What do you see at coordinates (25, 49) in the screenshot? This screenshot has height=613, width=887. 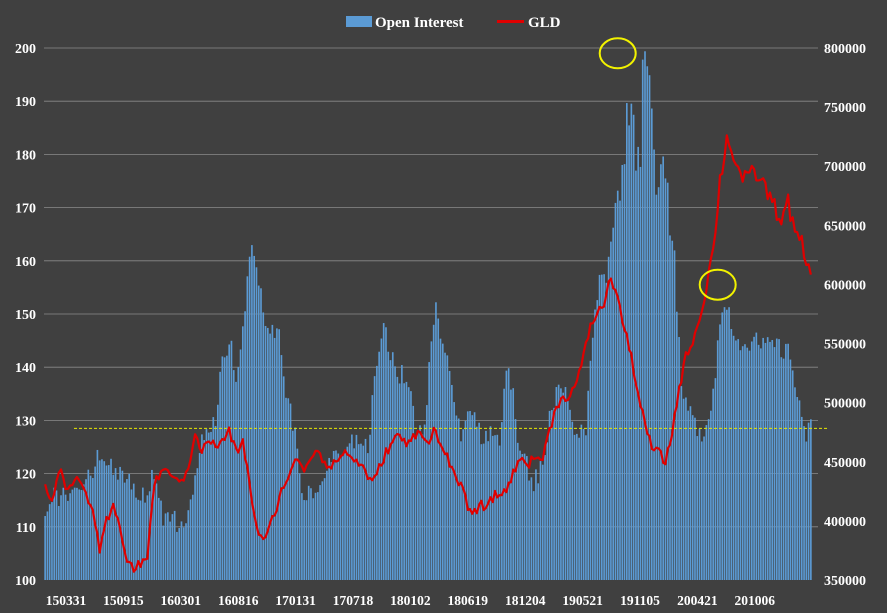 I see `left-tick-label: 200` at bounding box center [25, 49].